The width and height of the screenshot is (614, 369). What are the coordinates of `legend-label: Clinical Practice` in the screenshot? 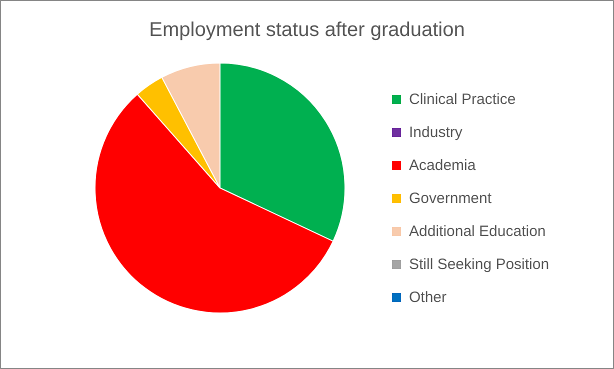 It's located at (462, 99).